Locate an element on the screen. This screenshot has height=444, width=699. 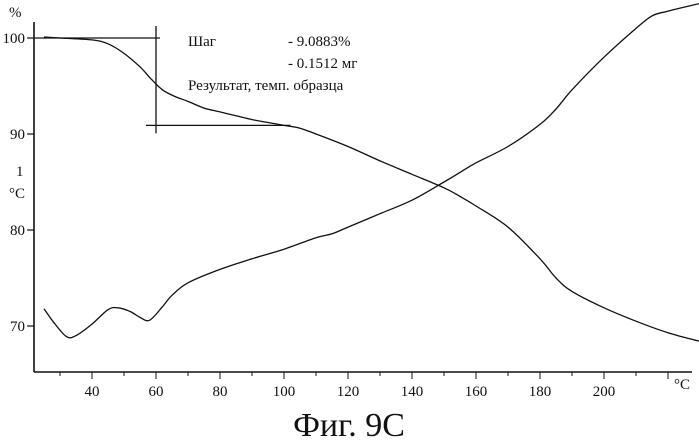
x-ticks: 40 60 80 100 120 140 160 180 200 is located at coordinates (364, 386).